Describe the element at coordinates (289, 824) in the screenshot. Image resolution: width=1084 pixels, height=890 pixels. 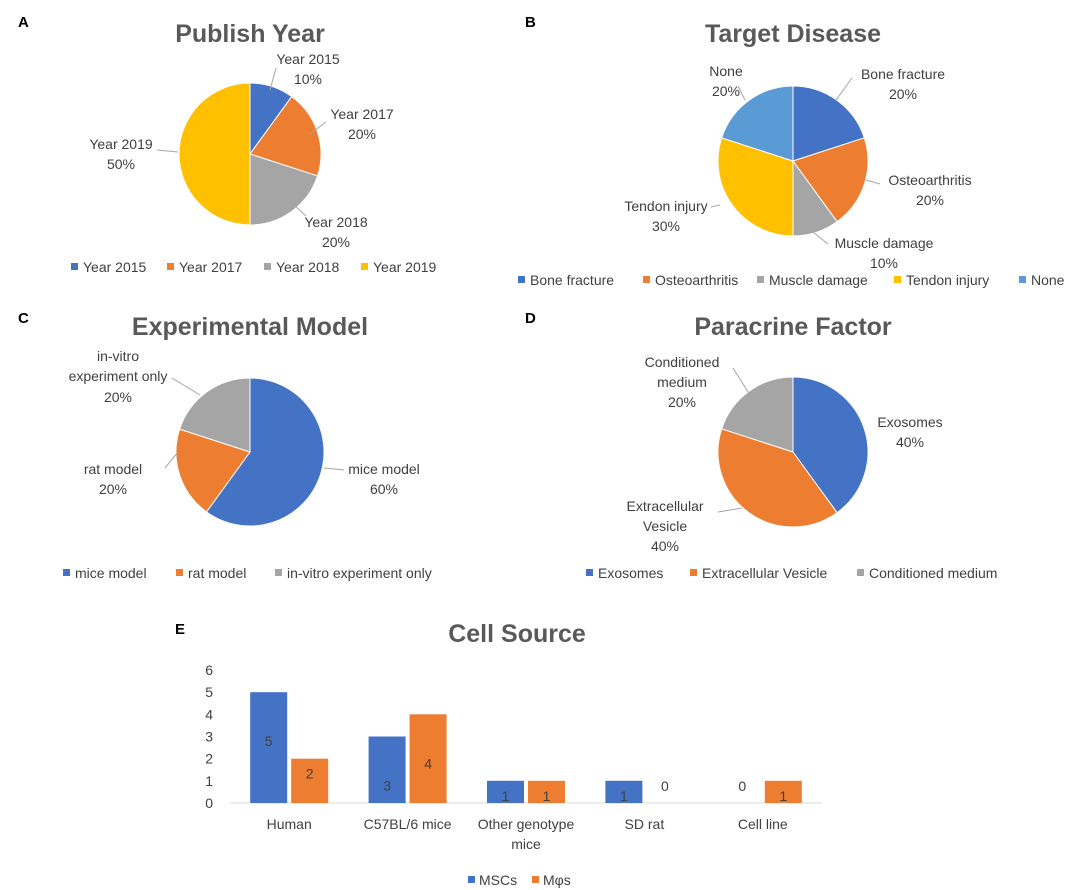
I see `x-tick-label: Human` at that location.